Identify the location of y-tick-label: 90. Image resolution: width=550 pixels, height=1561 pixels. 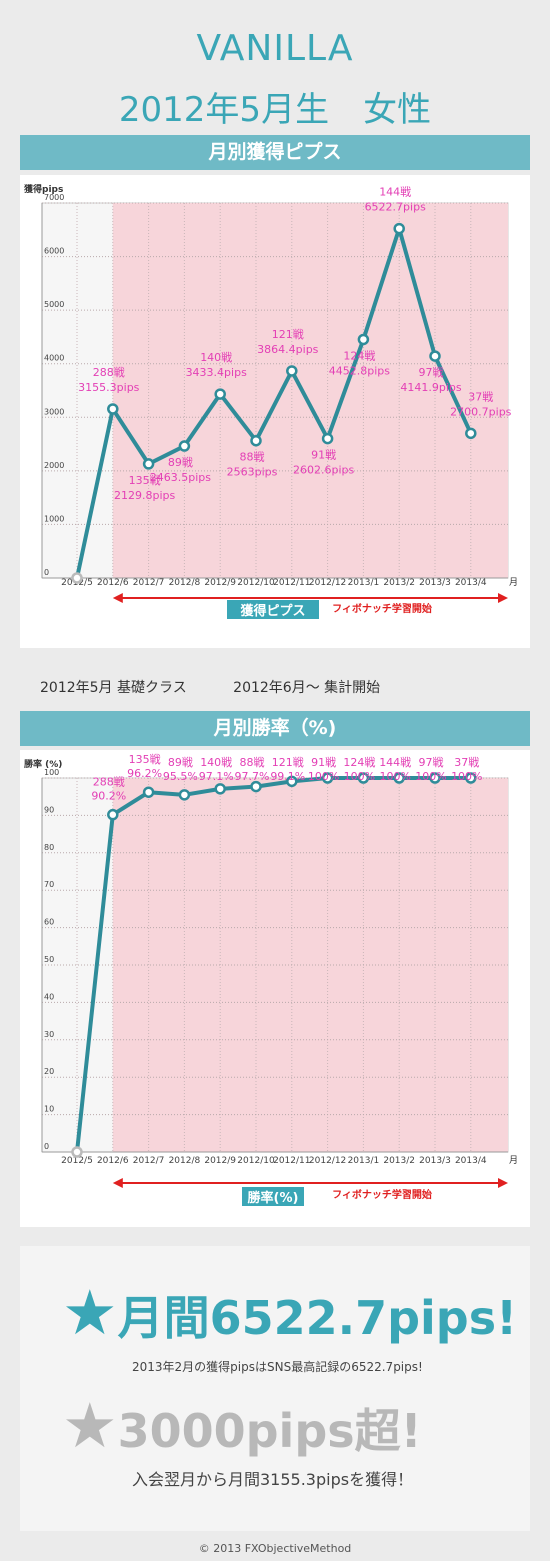
(49, 809).